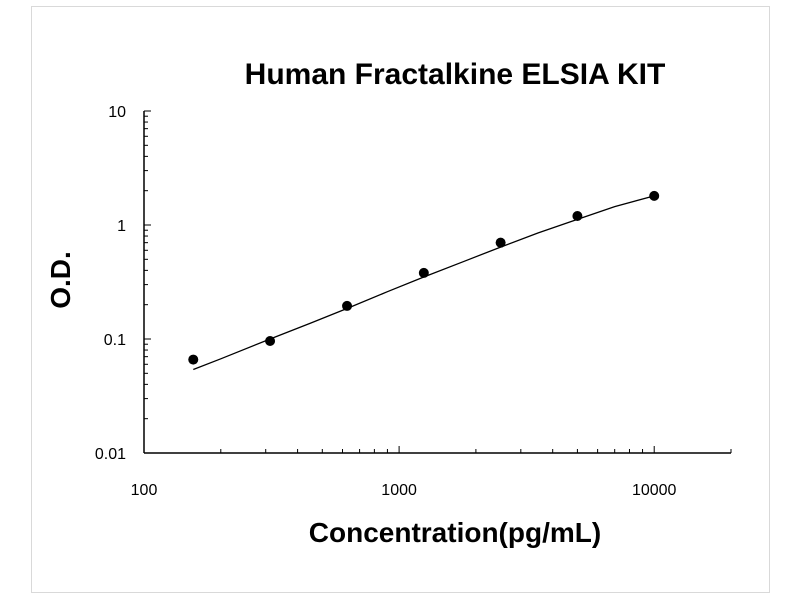  Describe the element at coordinates (115, 340) in the screenshot. I see `y-tick-label: 0.1` at that location.